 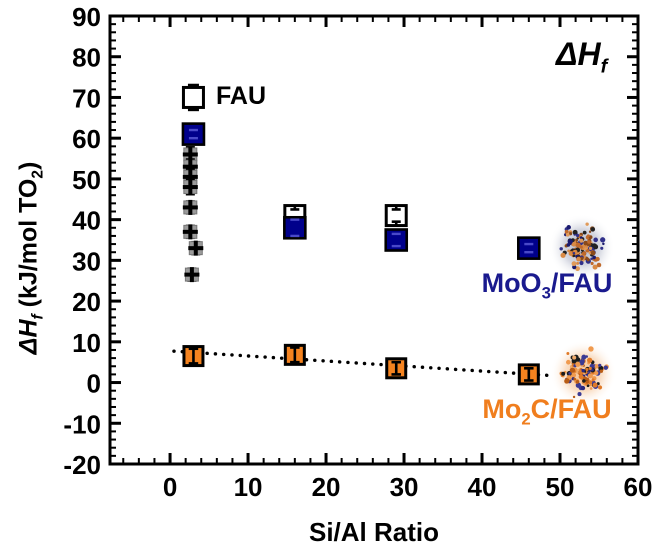 I want to click on series-label-moo3-fau: MoO3/FAU, so click(x=547, y=285).